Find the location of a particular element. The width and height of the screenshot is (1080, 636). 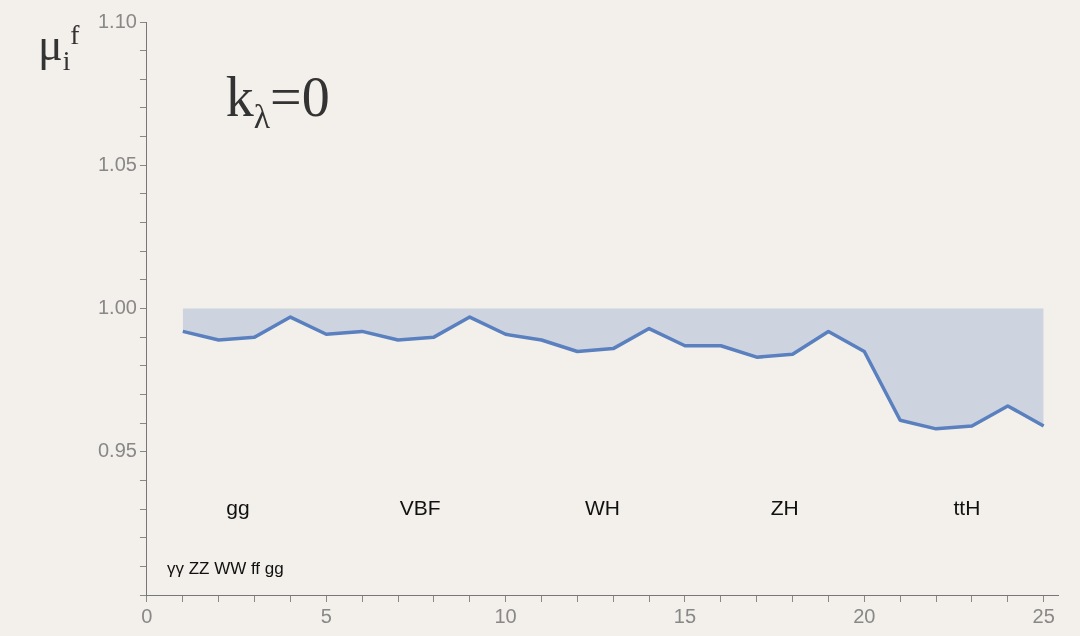

x-tick-label: 5 is located at coordinates (326, 615).